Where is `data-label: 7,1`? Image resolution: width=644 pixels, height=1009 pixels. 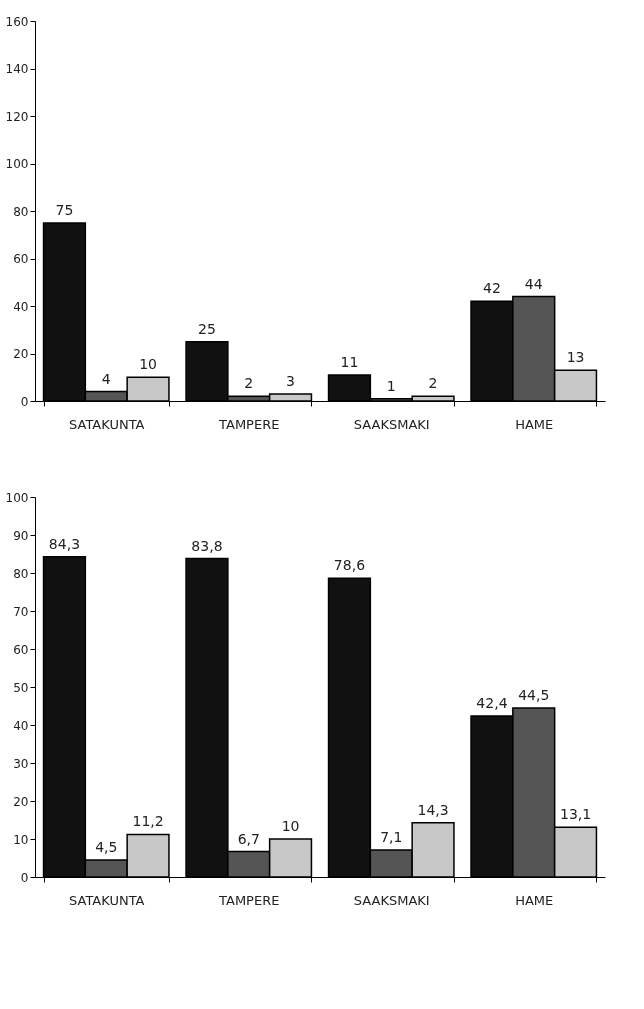
data-label: 7,1 is located at coordinates (391, 837).